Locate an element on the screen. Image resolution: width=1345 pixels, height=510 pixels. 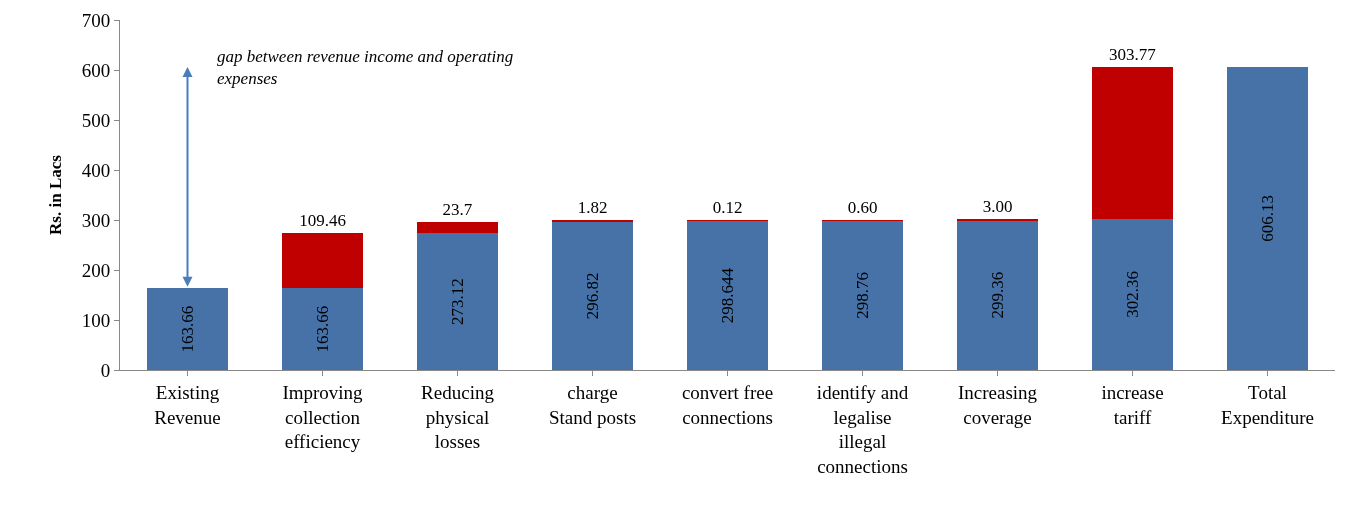
data-label: 1.82 is located at coordinates (592, 207).